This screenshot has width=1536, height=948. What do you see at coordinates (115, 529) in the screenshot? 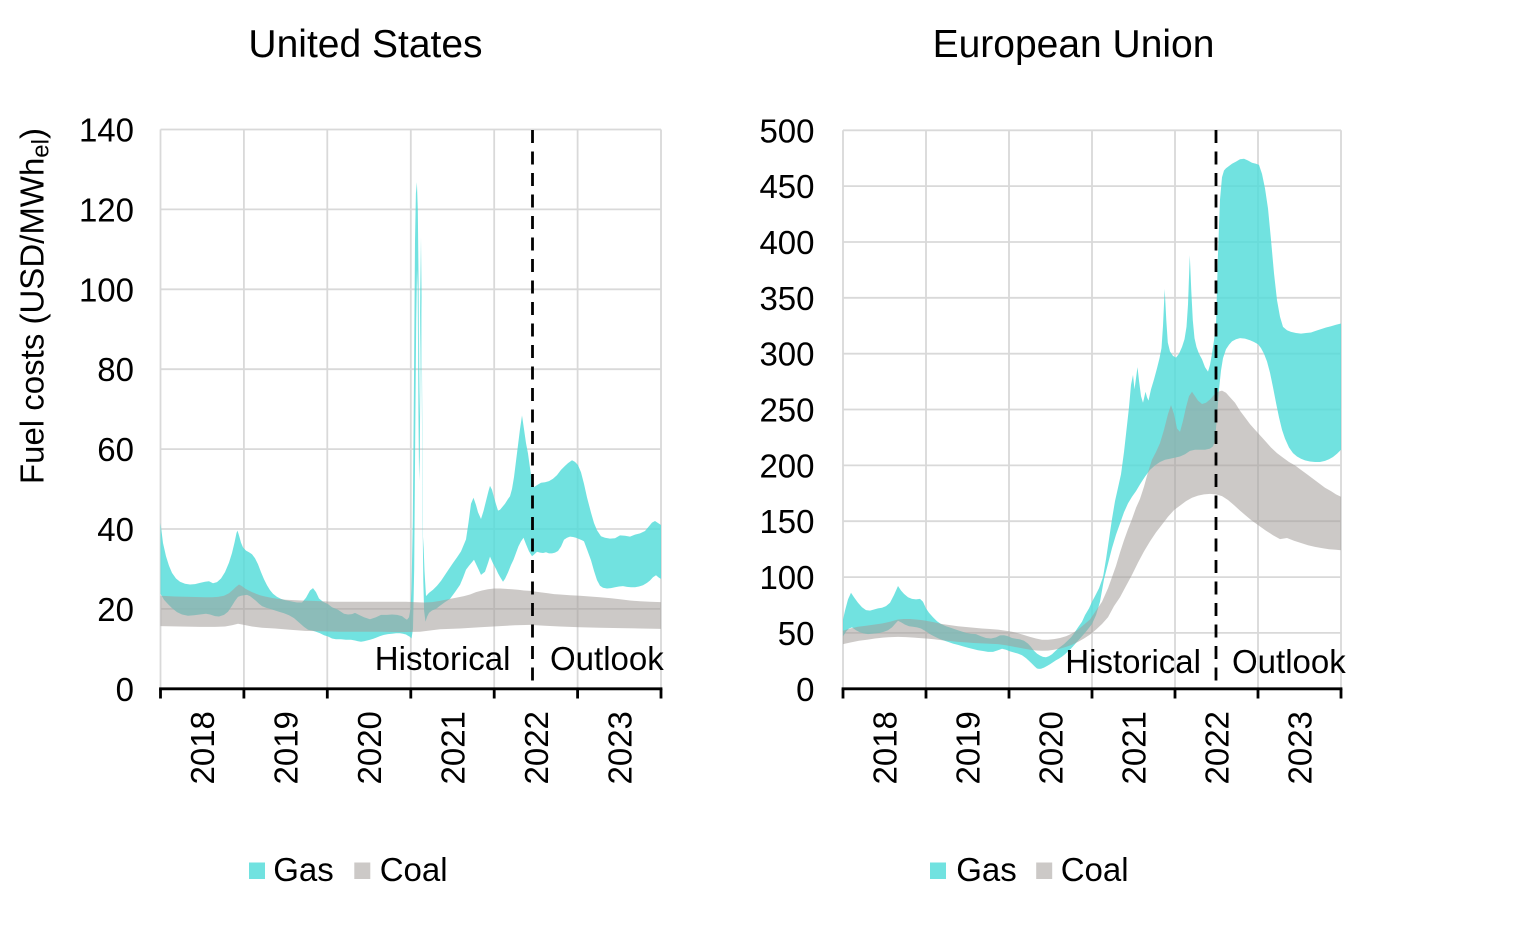
I see `svg-text: 40` at bounding box center [115, 529].